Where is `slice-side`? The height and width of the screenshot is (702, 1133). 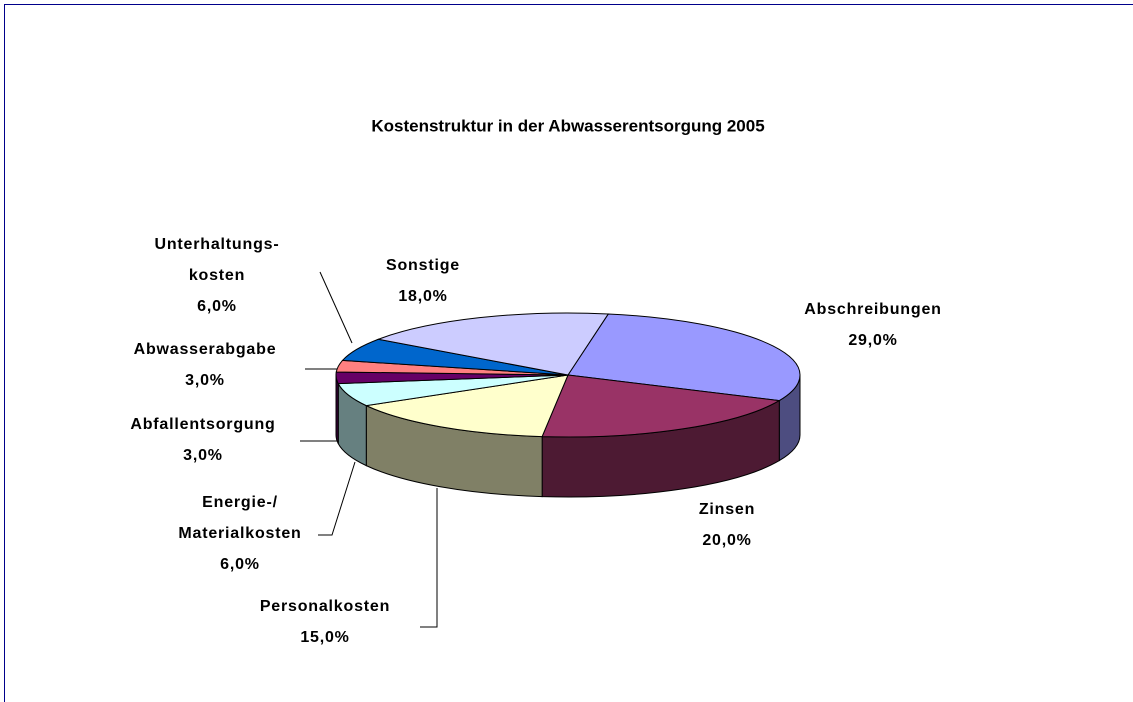 slice-side is located at coordinates (337, 409).